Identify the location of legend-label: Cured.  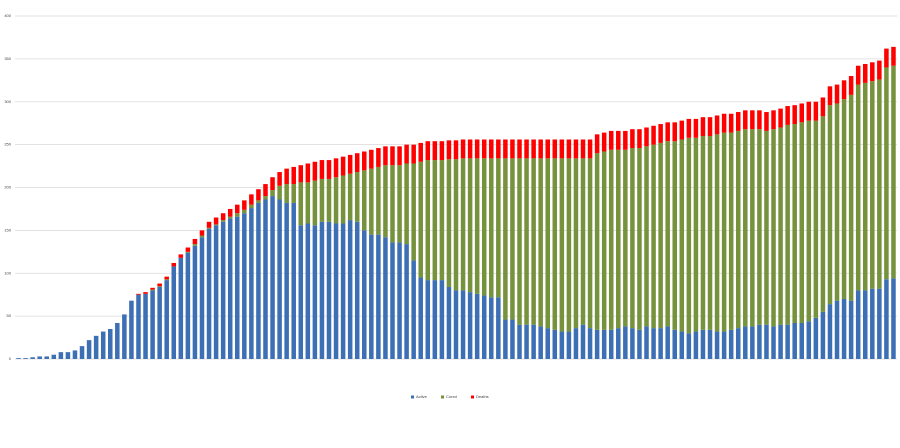
(451, 396).